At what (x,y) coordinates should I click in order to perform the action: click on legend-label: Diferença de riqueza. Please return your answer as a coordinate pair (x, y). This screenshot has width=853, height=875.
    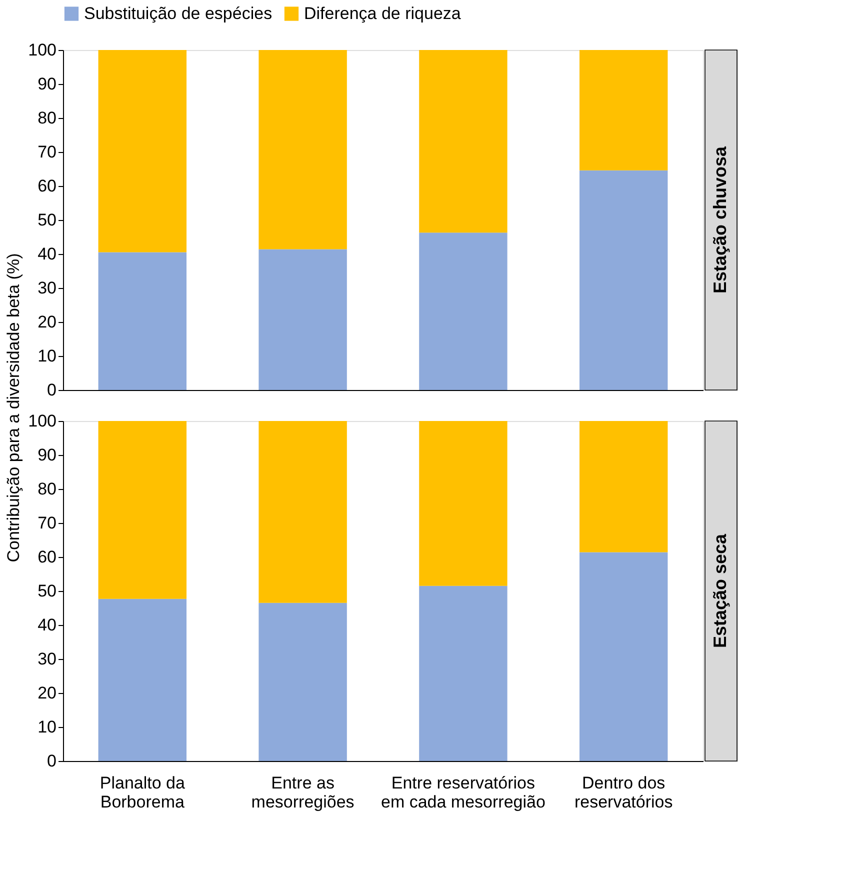
    Looking at the image, I should click on (383, 13).